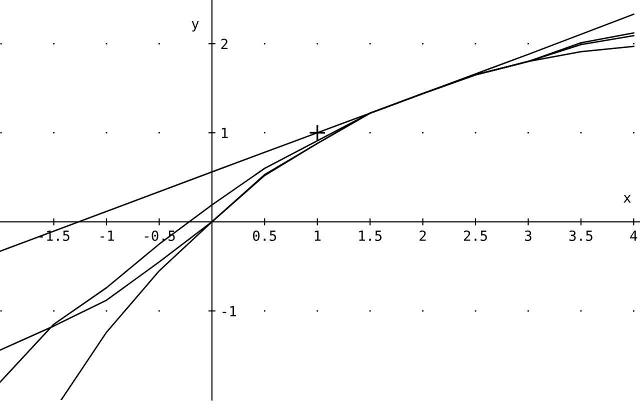 The image size is (640, 416). Describe the element at coordinates (229, 311) in the screenshot. I see `y-tick-label: -1` at that location.